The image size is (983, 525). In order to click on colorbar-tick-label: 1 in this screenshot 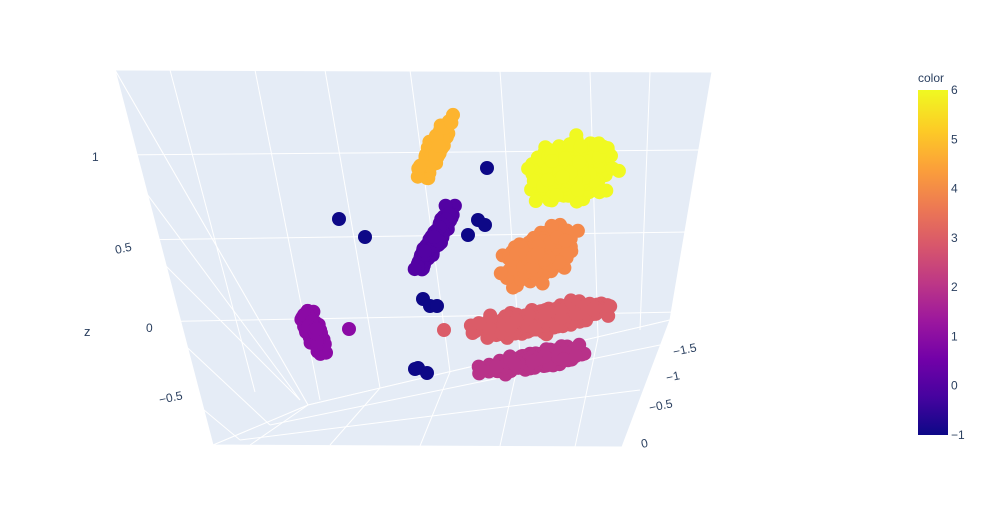, I will do `click(954, 336)`.